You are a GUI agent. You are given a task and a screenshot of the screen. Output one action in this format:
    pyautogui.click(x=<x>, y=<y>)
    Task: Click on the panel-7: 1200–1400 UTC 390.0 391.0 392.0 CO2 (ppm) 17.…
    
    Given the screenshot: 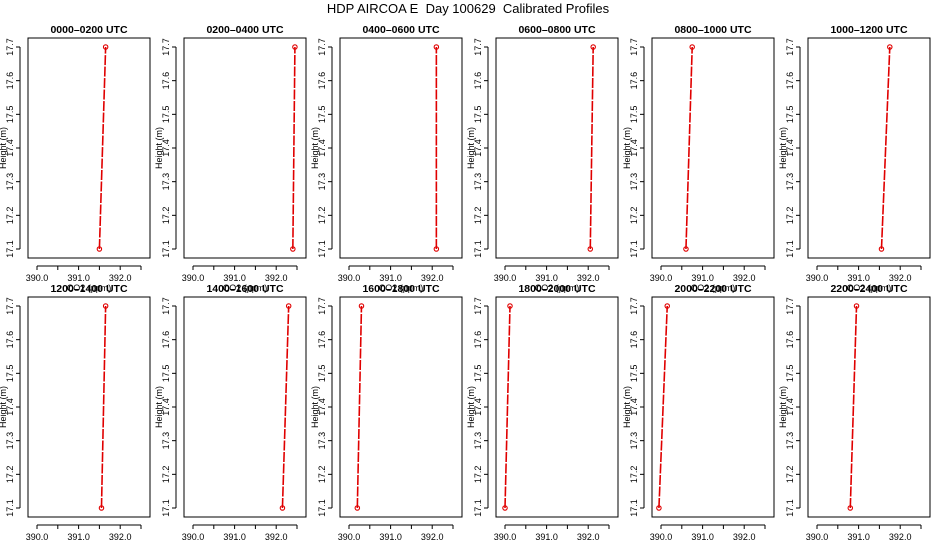 What is the action you would take?
    pyautogui.click(x=75, y=411)
    